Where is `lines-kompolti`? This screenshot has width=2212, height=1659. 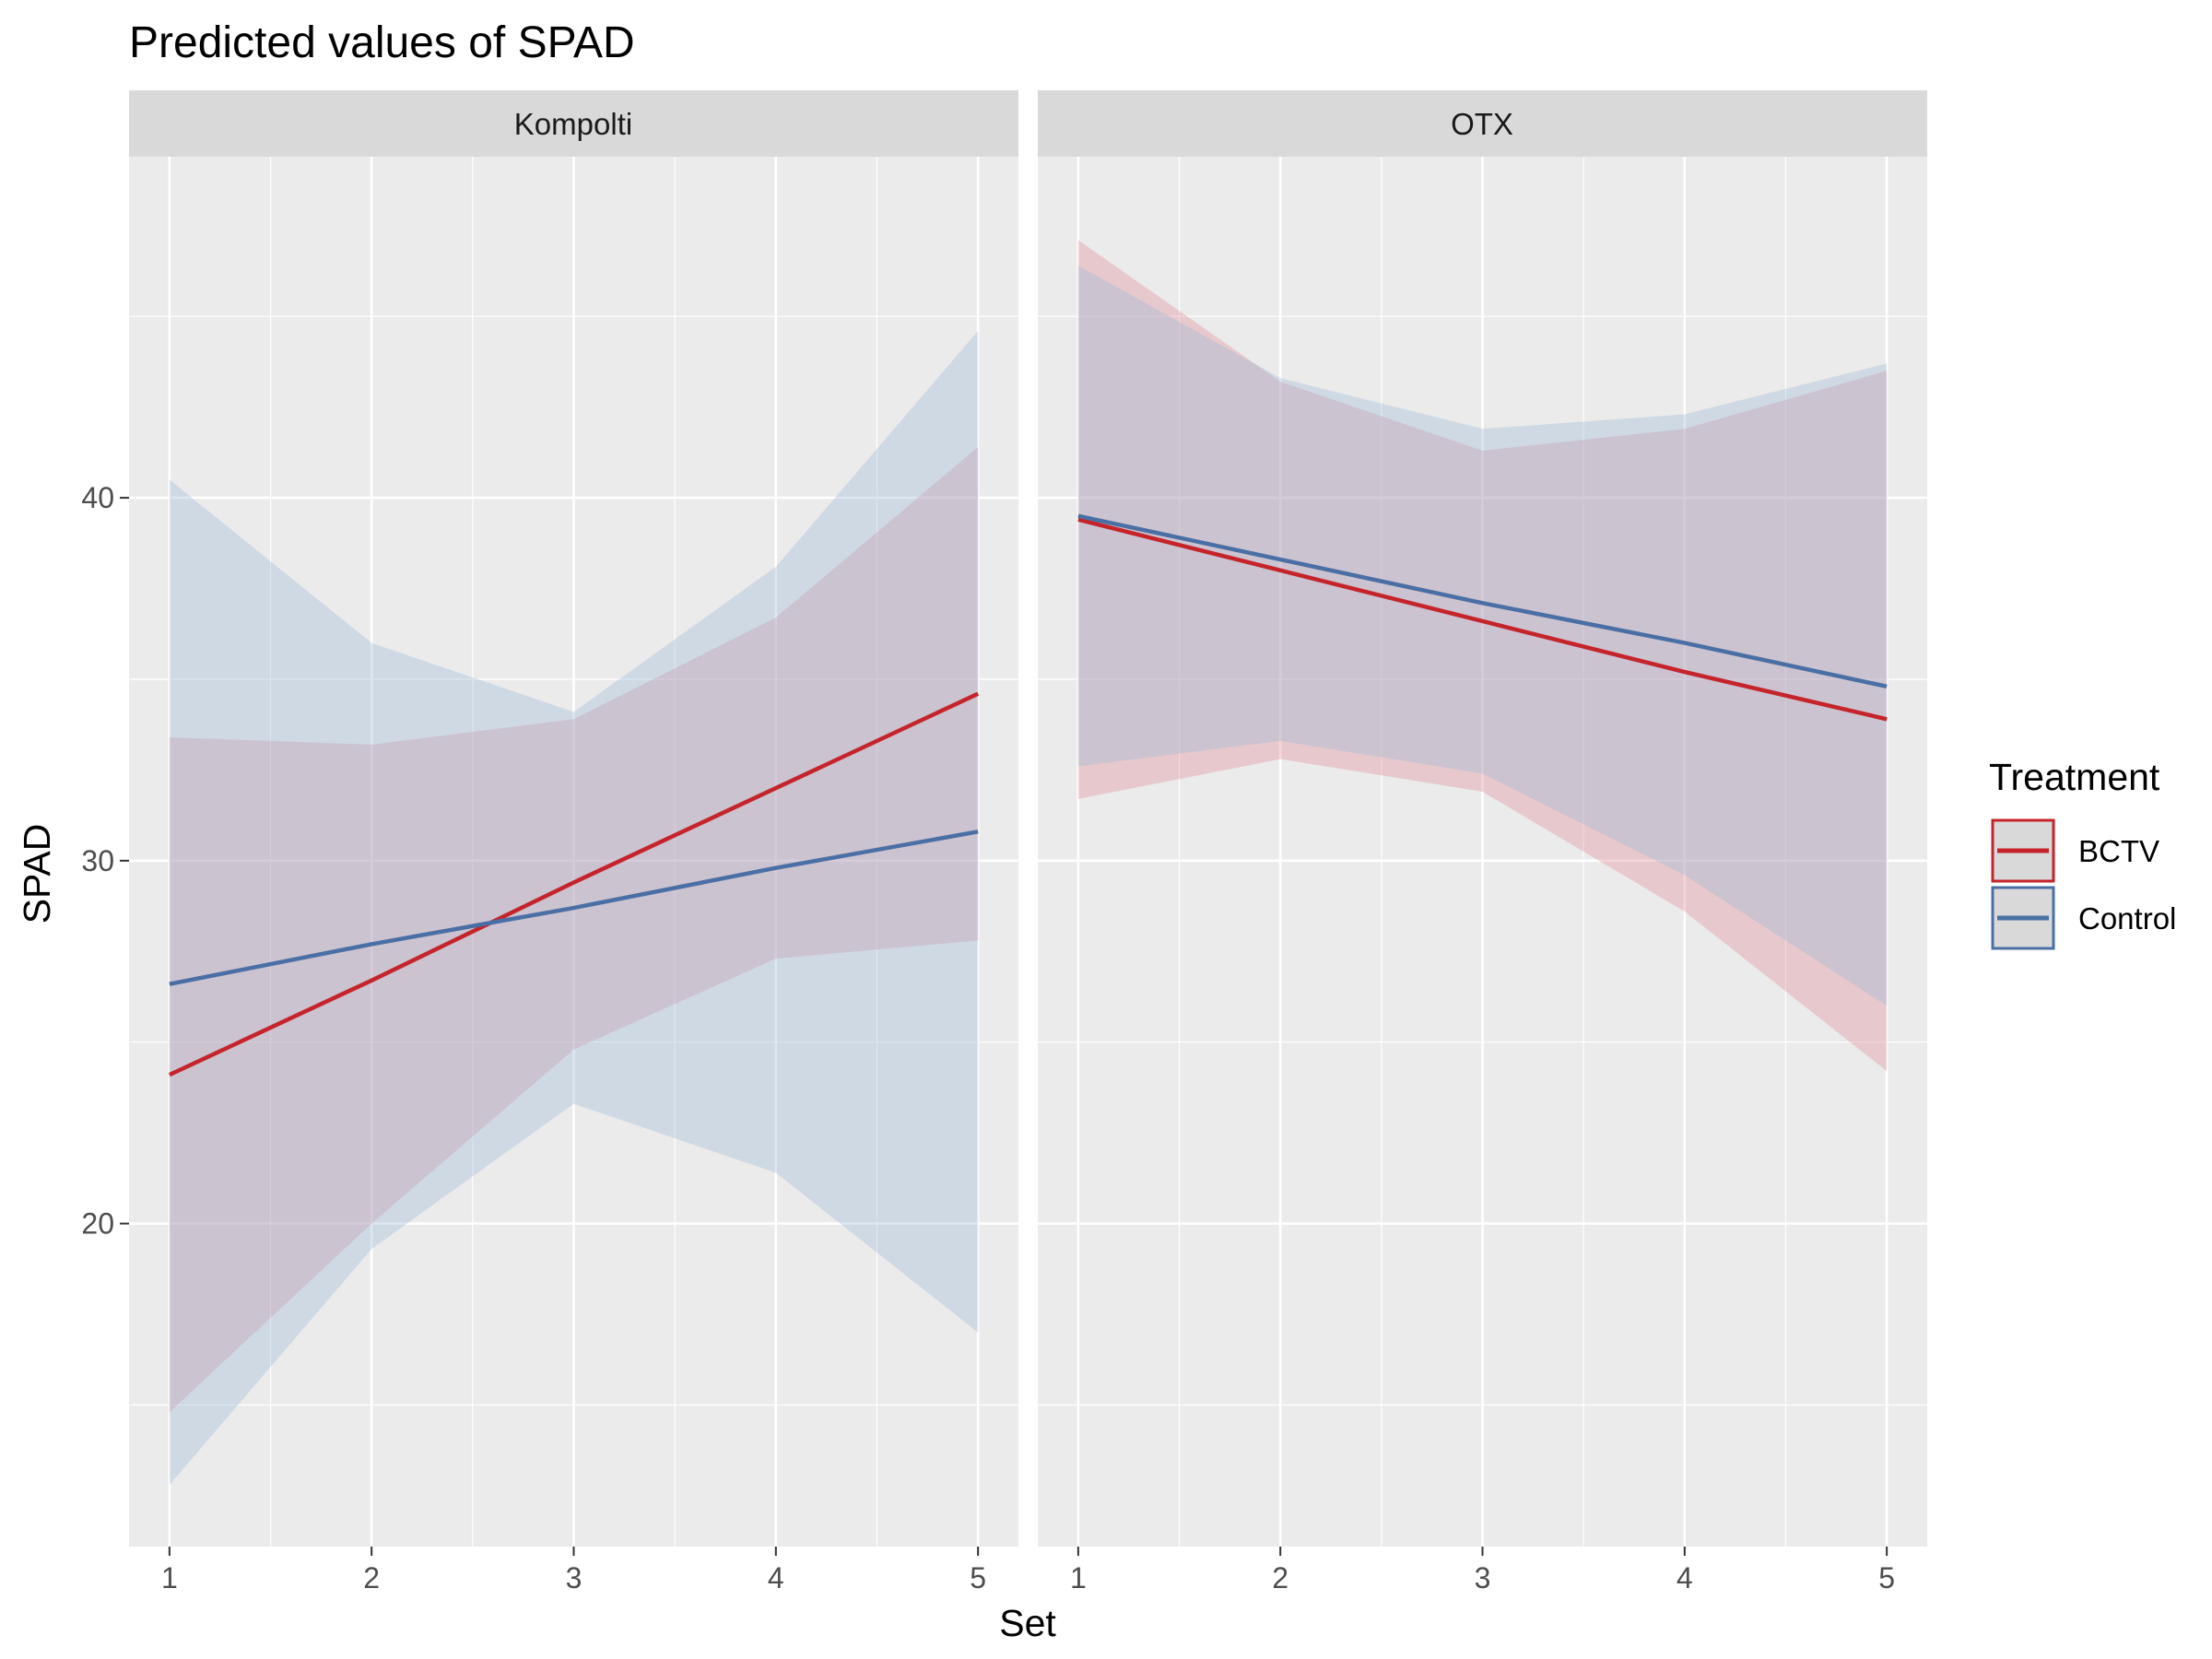
lines-kompolti is located at coordinates (574, 884).